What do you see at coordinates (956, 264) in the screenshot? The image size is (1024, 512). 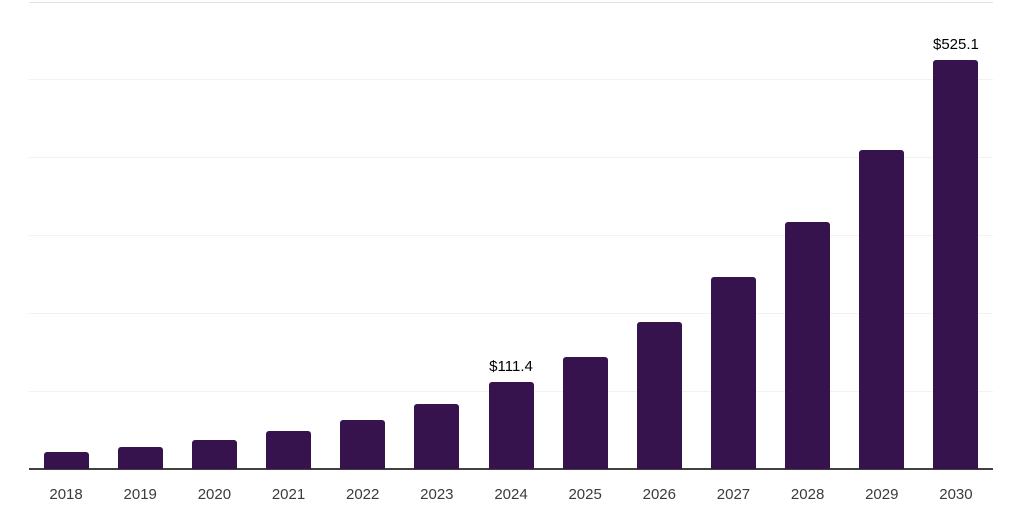 I see `bar-2030` at bounding box center [956, 264].